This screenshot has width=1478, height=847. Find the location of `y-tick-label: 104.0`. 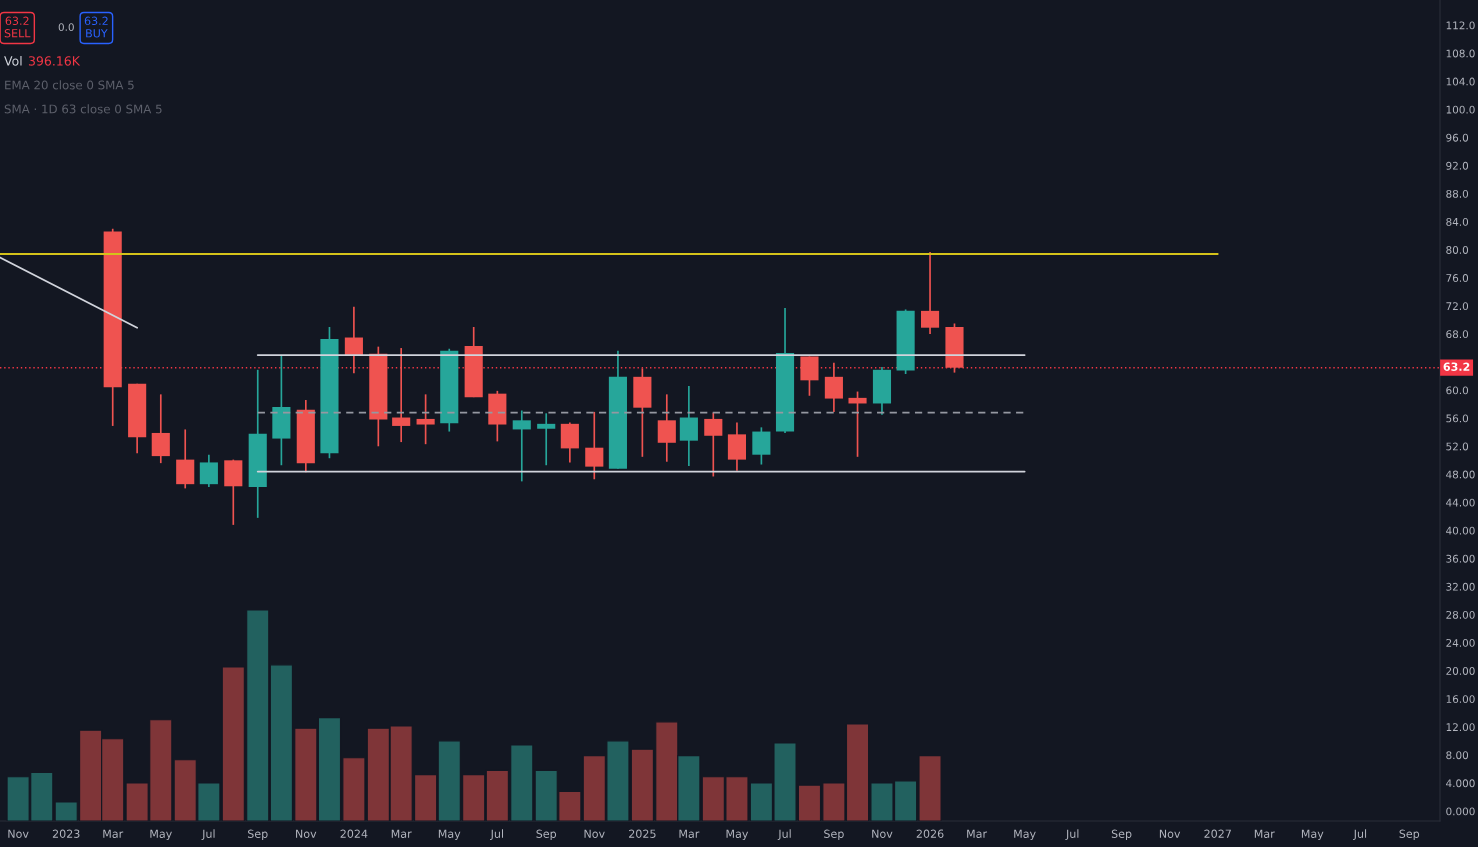

y-tick-label: 104.0 is located at coordinates (1460, 81).